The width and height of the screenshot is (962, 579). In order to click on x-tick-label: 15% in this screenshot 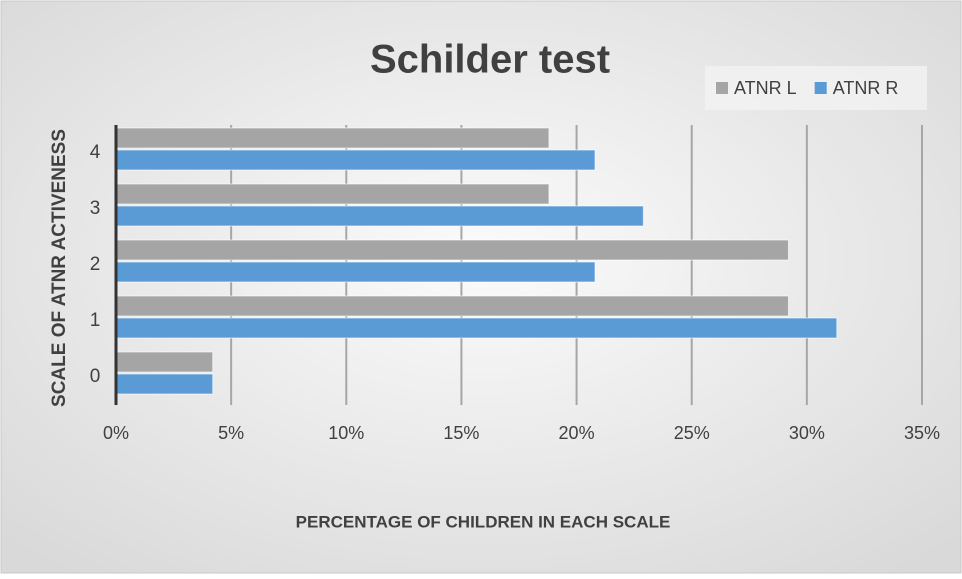, I will do `click(461, 433)`.